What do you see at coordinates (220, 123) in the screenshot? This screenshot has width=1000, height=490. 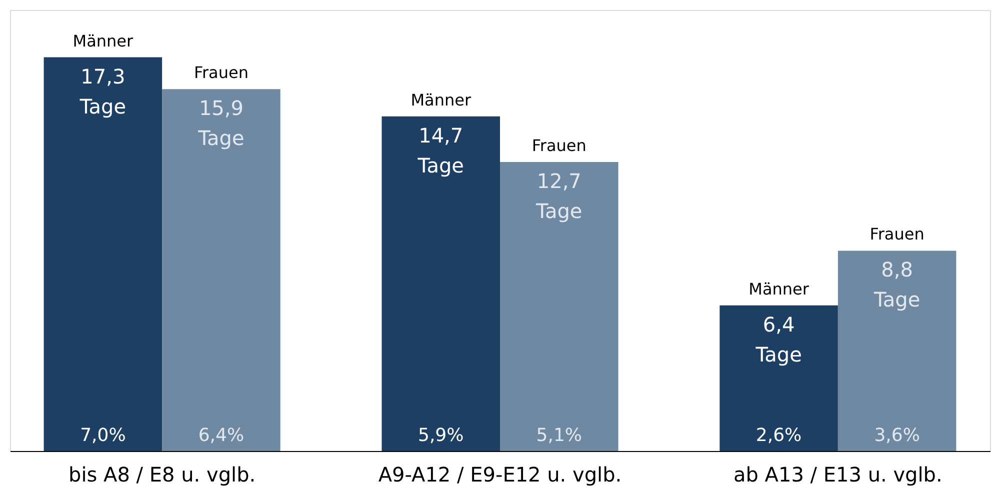 I see `data-label: 15,9 Tage` at bounding box center [220, 123].